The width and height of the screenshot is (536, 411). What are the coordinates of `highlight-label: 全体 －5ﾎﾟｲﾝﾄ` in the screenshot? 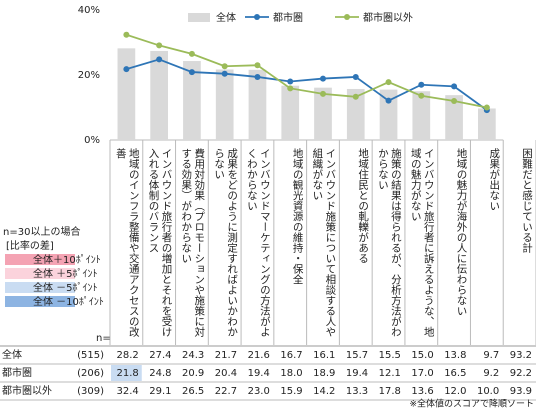 It's located at (65, 287).